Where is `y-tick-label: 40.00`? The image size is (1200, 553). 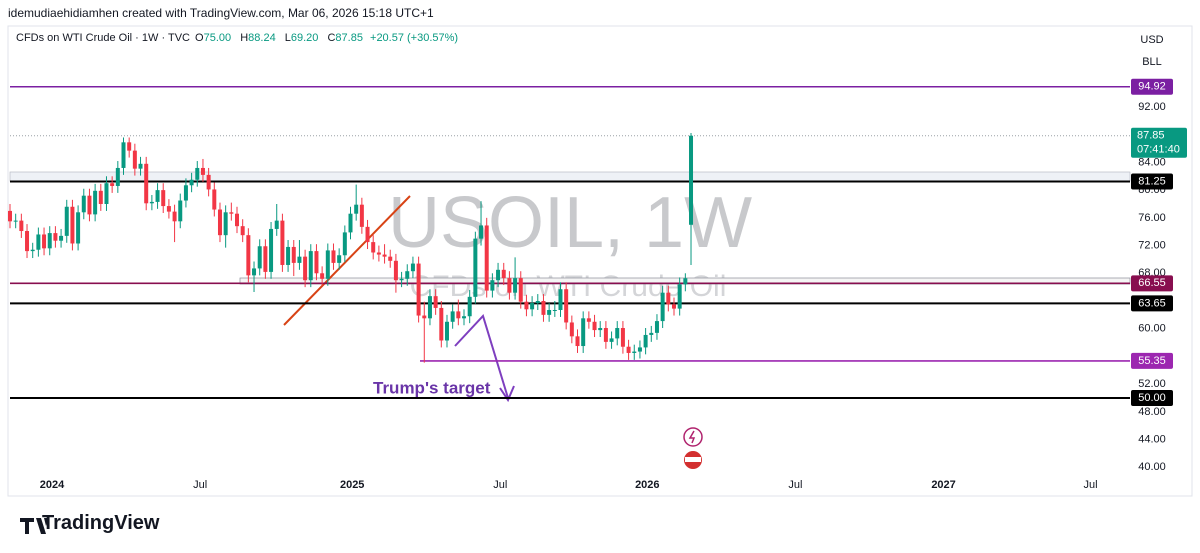
y-tick-label: 40.00 is located at coordinates (1152, 467).